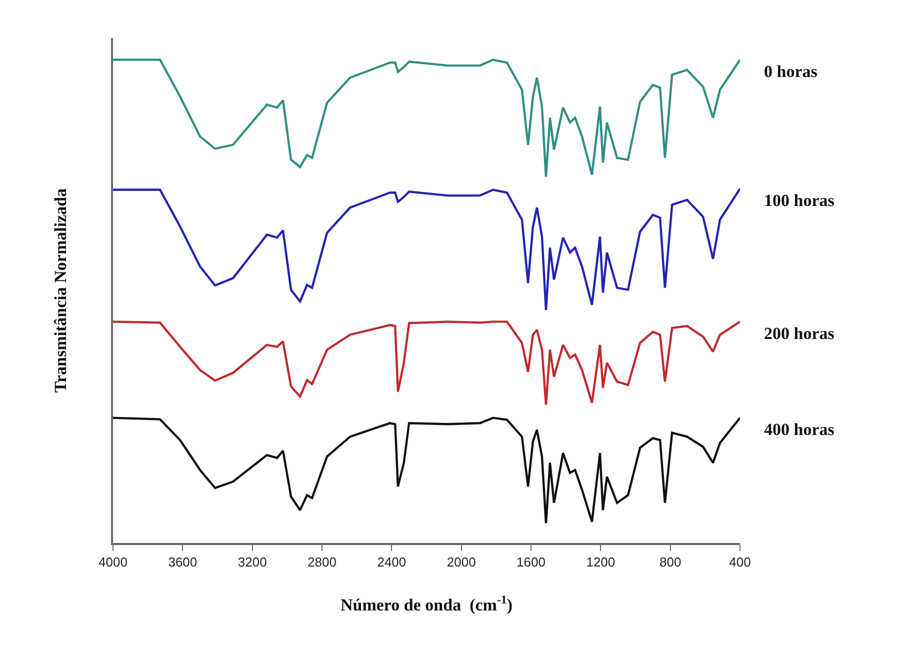  Describe the element at coordinates (461, 562) in the screenshot. I see `x-tick-label: 2000` at that location.